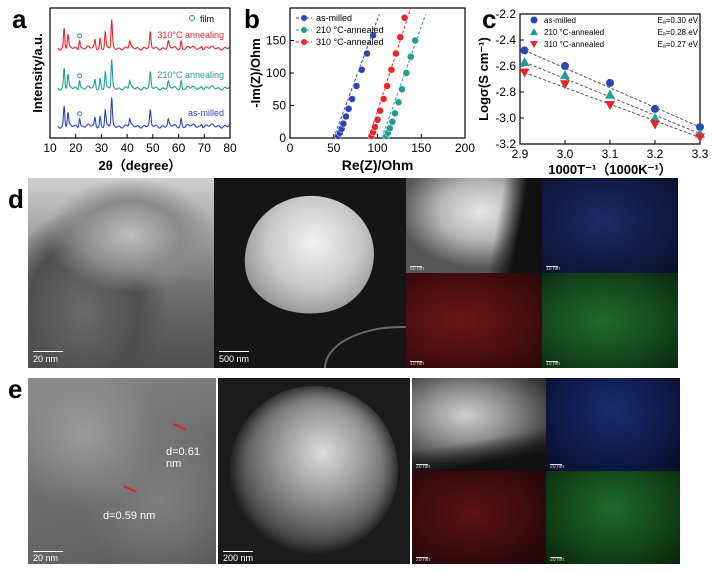  What do you see at coordinates (465, 148) in the screenshot?
I see `x-tick-label: 200` at bounding box center [465, 148].